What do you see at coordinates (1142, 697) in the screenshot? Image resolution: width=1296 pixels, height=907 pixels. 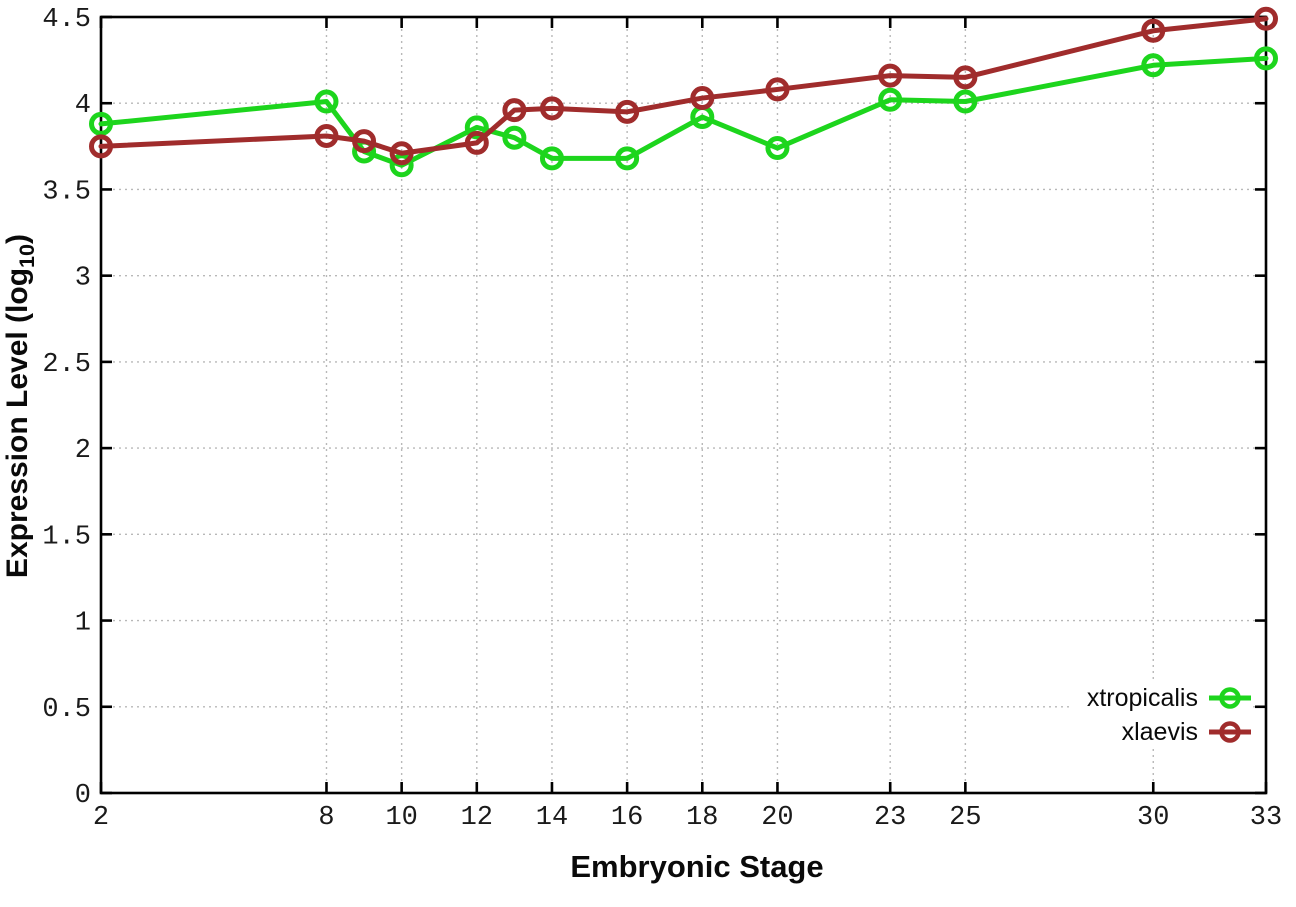 I see `legend-label-xtropicalis: xtropicalis` at bounding box center [1142, 697].